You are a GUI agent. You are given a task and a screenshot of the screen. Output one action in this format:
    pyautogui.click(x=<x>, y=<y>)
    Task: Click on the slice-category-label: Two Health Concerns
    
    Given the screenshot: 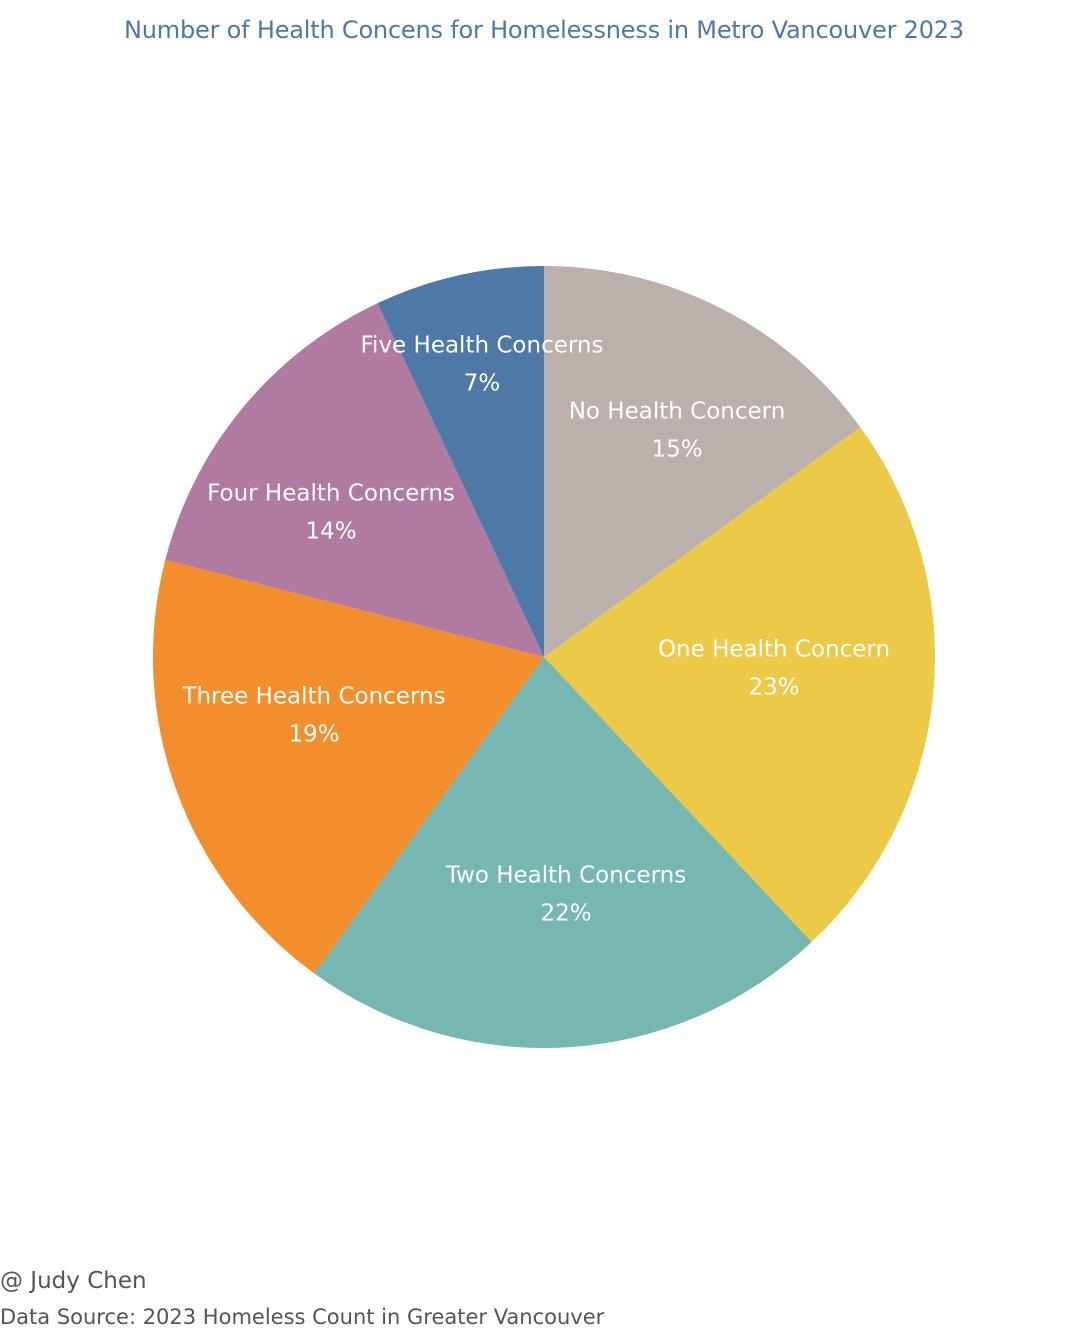 What is the action you would take?
    pyautogui.click(x=565, y=876)
    